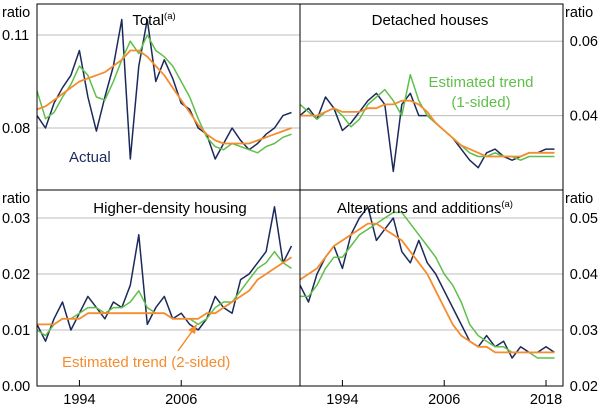  Describe the element at coordinates (480, 102) in the screenshot. I see `annotation-trend-1-sided-line2: (1-sided)` at that location.